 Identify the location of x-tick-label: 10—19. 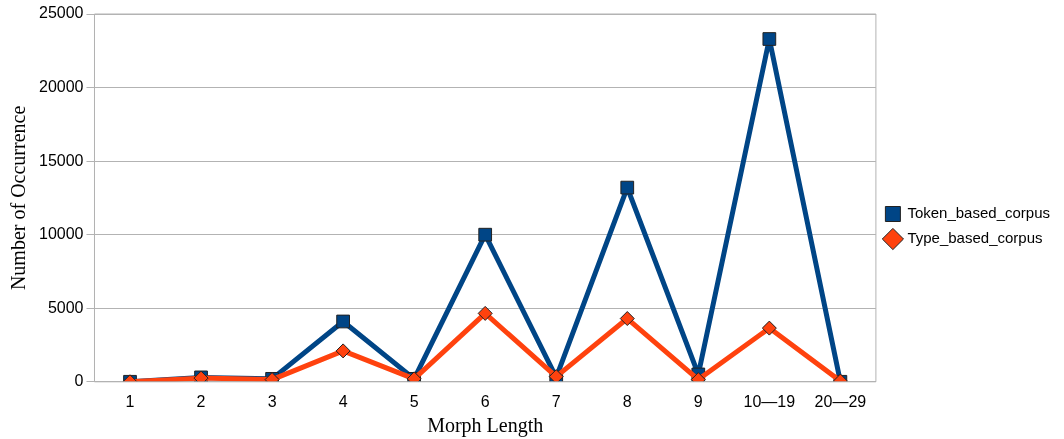
(769, 401).